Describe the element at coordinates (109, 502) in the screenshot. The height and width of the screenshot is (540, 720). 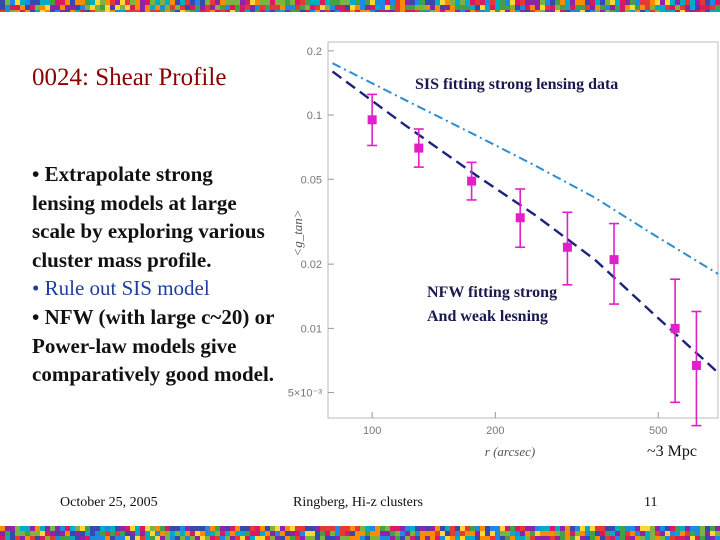
I see `footer-date: October 25, 2005` at that location.